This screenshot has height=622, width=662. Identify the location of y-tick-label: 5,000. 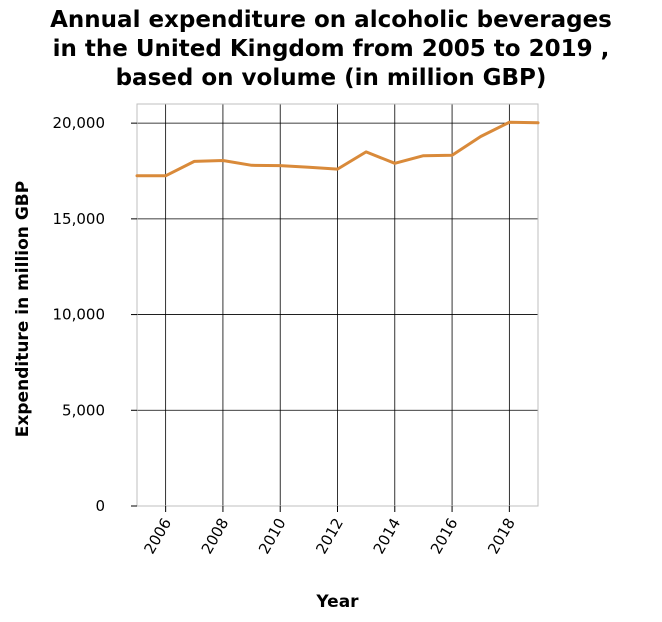
(83, 410).